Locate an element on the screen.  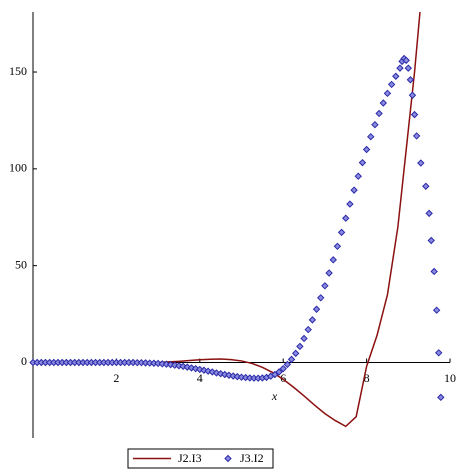
x-axis-label: x is located at coordinates (274, 396).